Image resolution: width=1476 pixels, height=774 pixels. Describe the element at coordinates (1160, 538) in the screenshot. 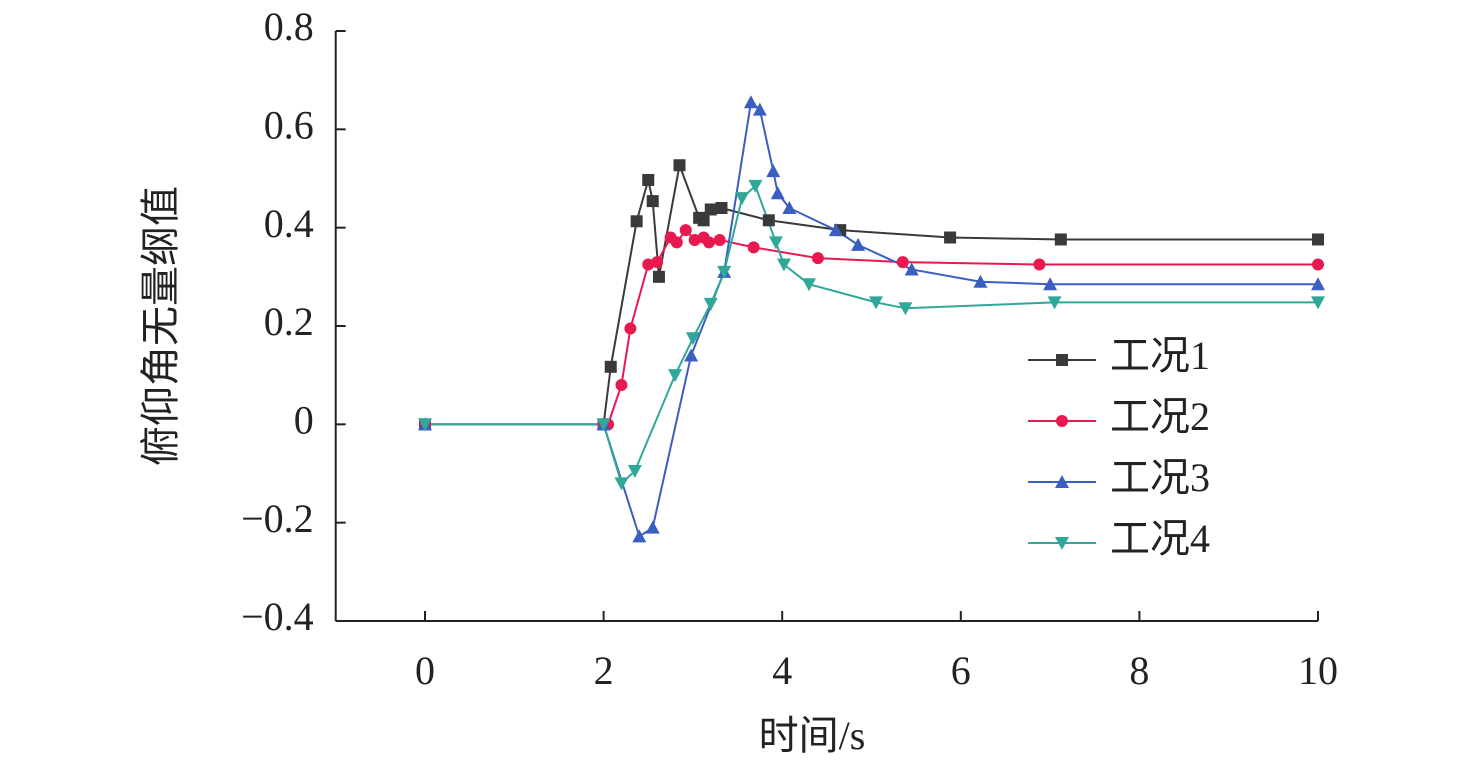

I see `legend-label: 工况4` at that location.